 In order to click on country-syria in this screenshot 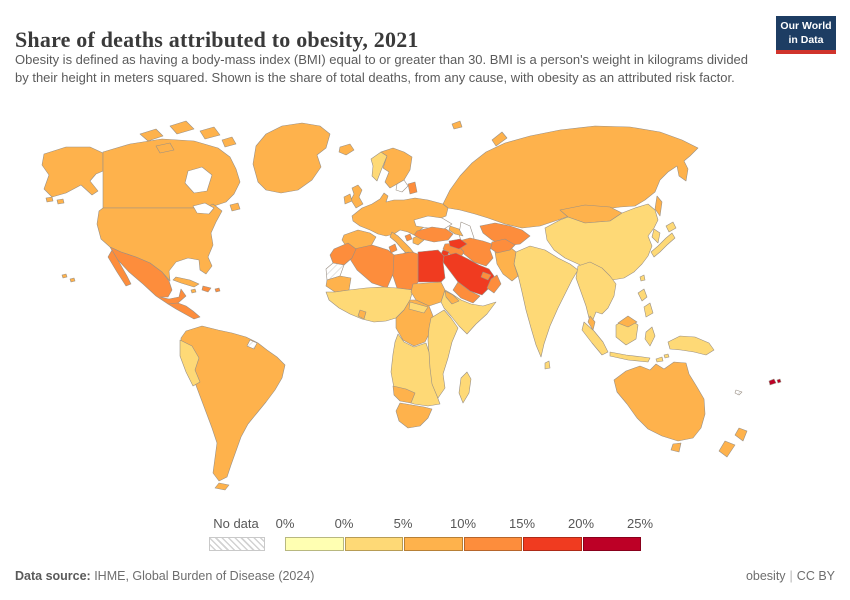, I will do `click(458, 244)`.